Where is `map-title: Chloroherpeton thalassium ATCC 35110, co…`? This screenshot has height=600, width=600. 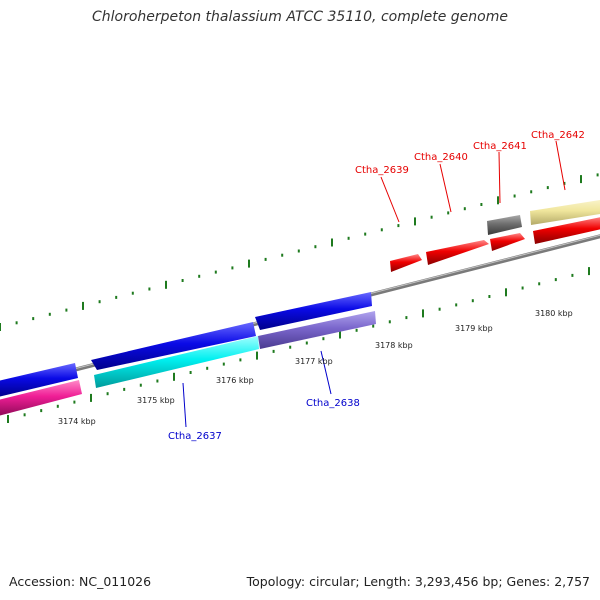
map-title: Chloroherpeton thalassium ATCC 35110, co… is located at coordinates (300, 17).